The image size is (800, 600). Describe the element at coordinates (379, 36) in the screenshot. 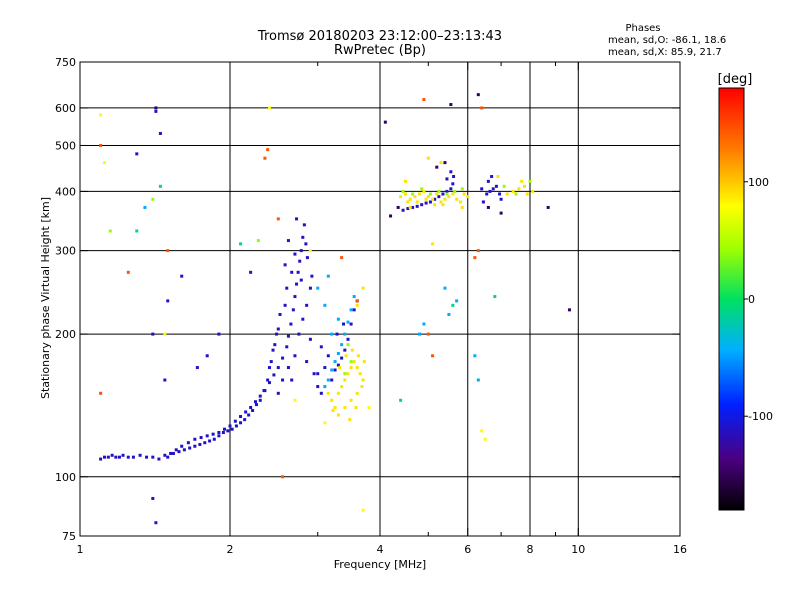

I see `chart-title: Tromsø 20180203 23:12:00–23:13:43` at that location.